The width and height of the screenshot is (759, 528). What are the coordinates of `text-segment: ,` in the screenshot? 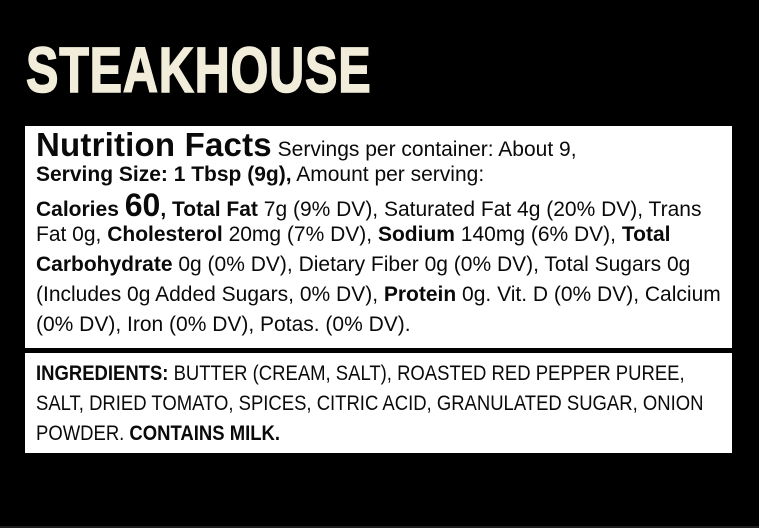 It's located at (166, 209).